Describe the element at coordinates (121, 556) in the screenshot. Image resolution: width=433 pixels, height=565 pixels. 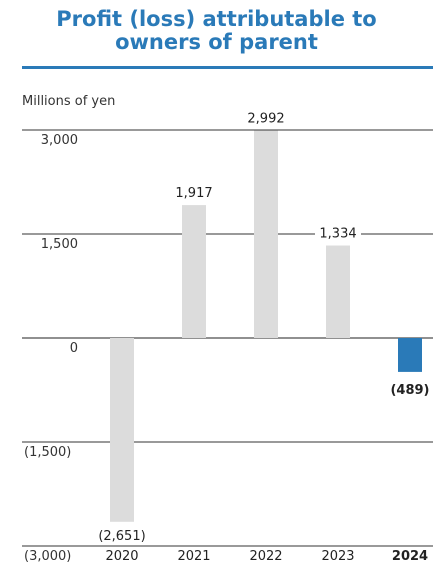
I see `x-tick-label: 2020` at that location.